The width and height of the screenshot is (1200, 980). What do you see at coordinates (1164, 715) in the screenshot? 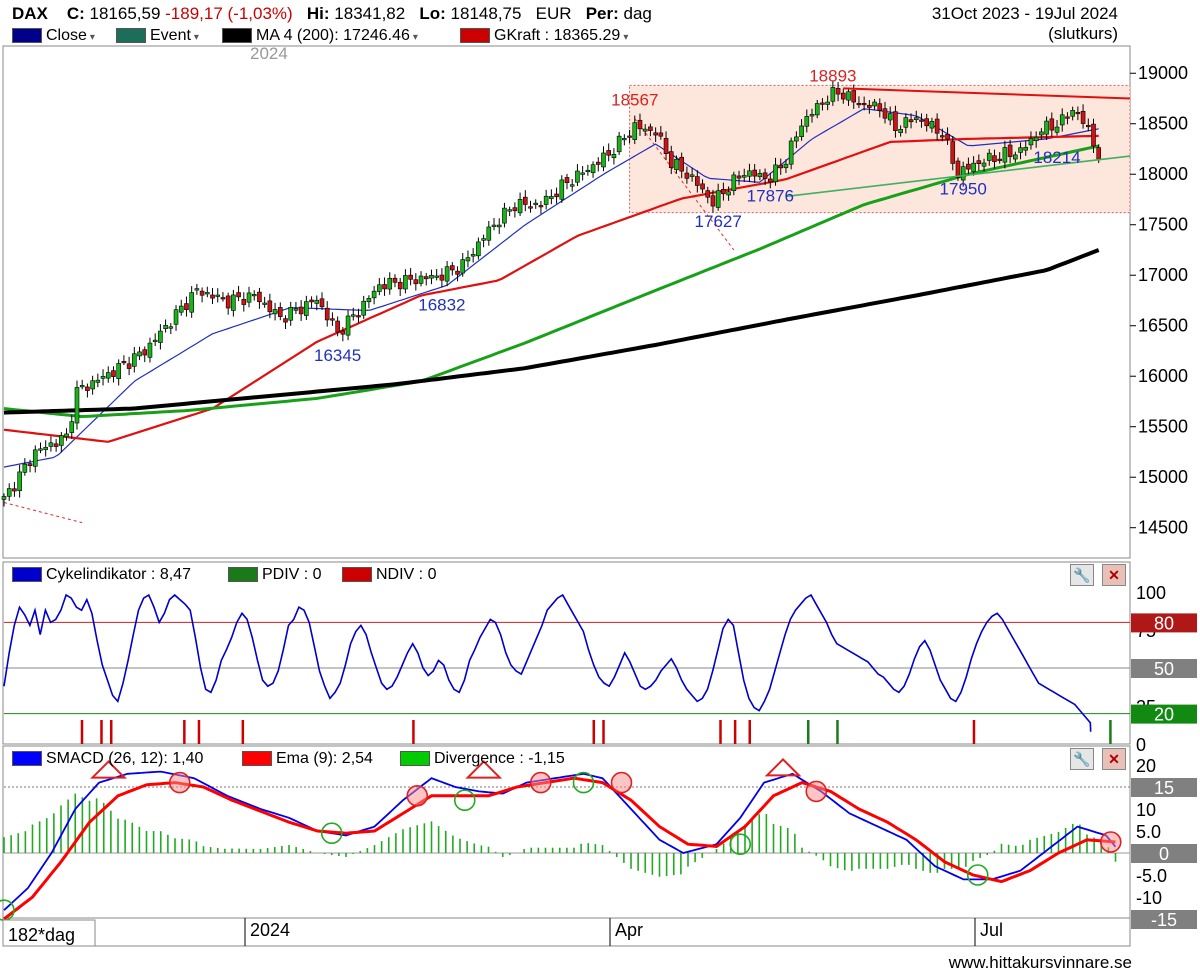
I see `cycle-level-box-label: 20` at bounding box center [1164, 715].